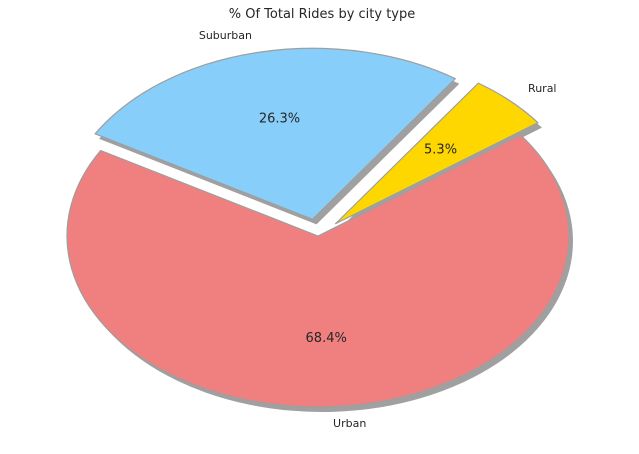 This screenshot has width=639, height=454. Describe the element at coordinates (440, 150) in the screenshot. I see `percent-label-rural: 5.3%` at that location.